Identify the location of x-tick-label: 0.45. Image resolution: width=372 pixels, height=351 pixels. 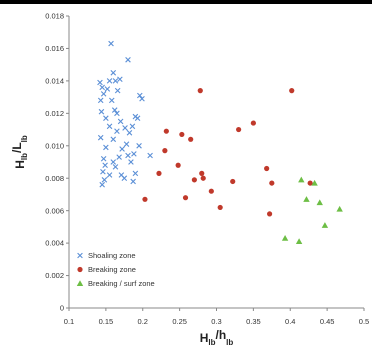
(327, 321).